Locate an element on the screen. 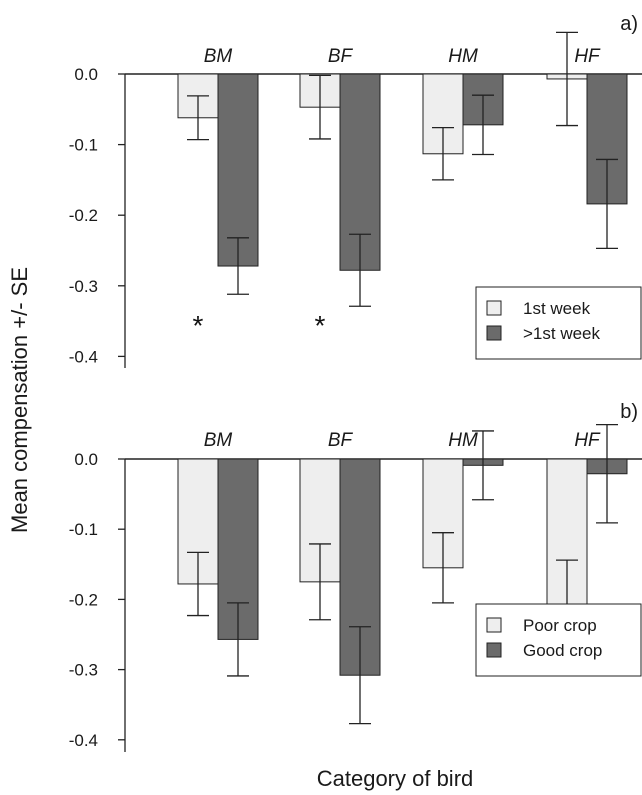  legend: Poor crop Good crop is located at coordinates (558, 640).